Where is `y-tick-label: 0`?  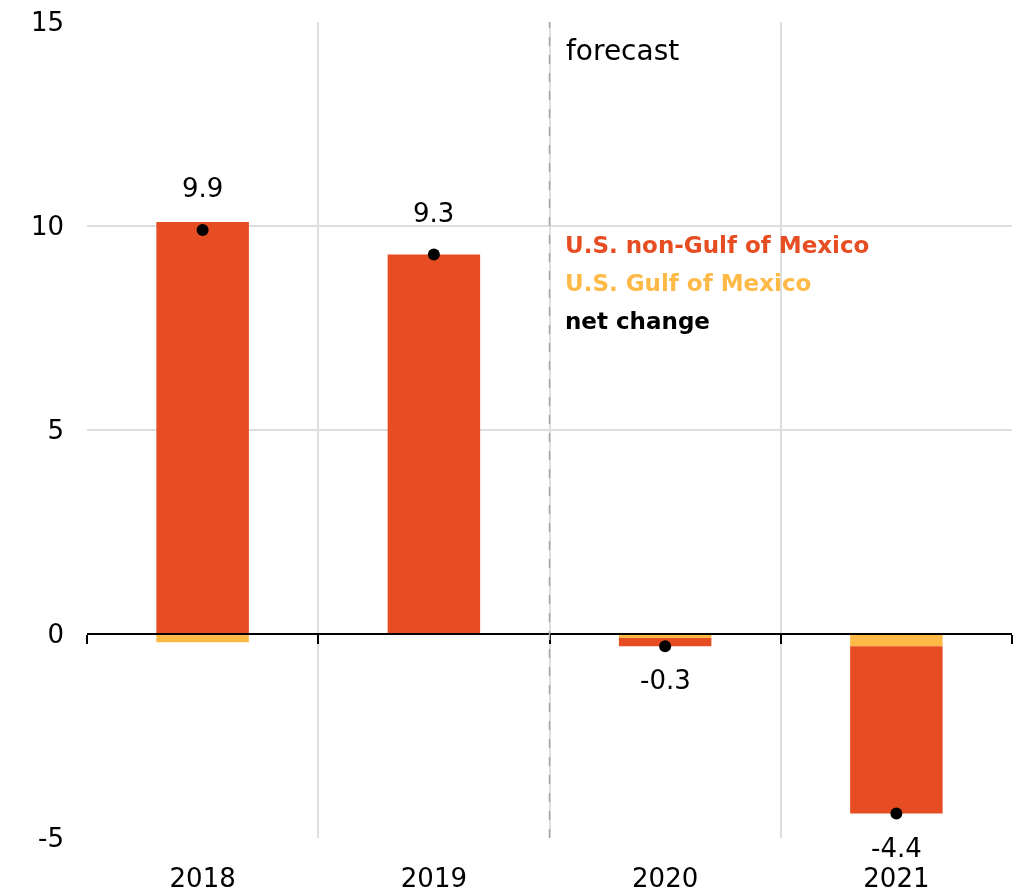 y-tick-label: 0 is located at coordinates (55, 634).